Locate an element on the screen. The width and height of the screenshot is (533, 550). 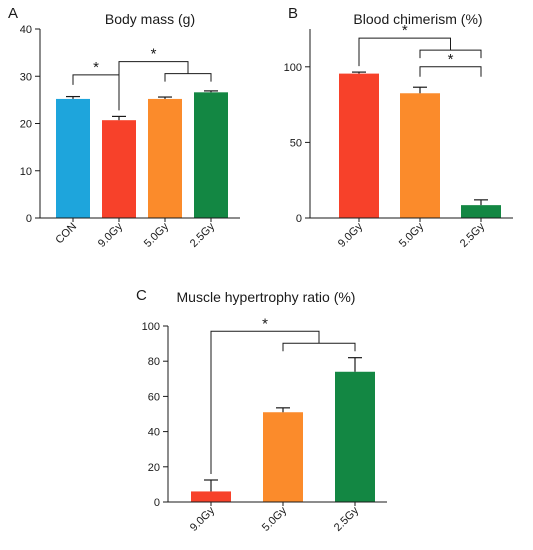
panel-letter: B is located at coordinates (293, 13).